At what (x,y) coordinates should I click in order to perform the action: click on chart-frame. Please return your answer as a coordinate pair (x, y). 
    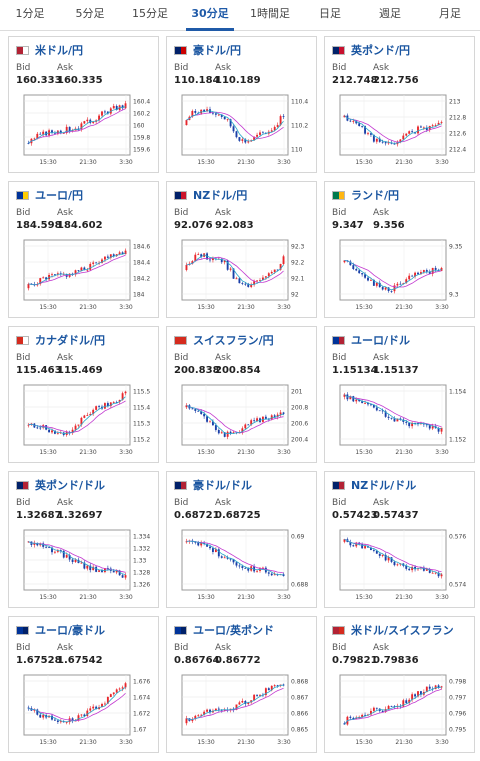
    Looking at the image, I should click on (393, 705).